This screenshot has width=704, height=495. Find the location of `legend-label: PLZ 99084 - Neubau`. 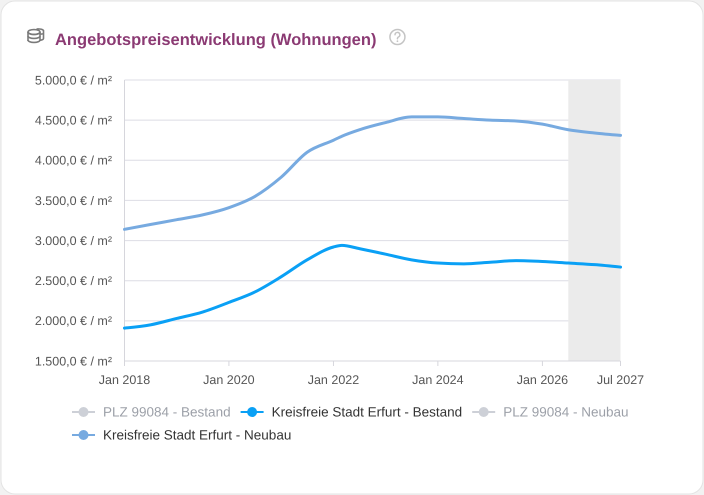

legend-label: PLZ 99084 - Neubau is located at coordinates (566, 412).